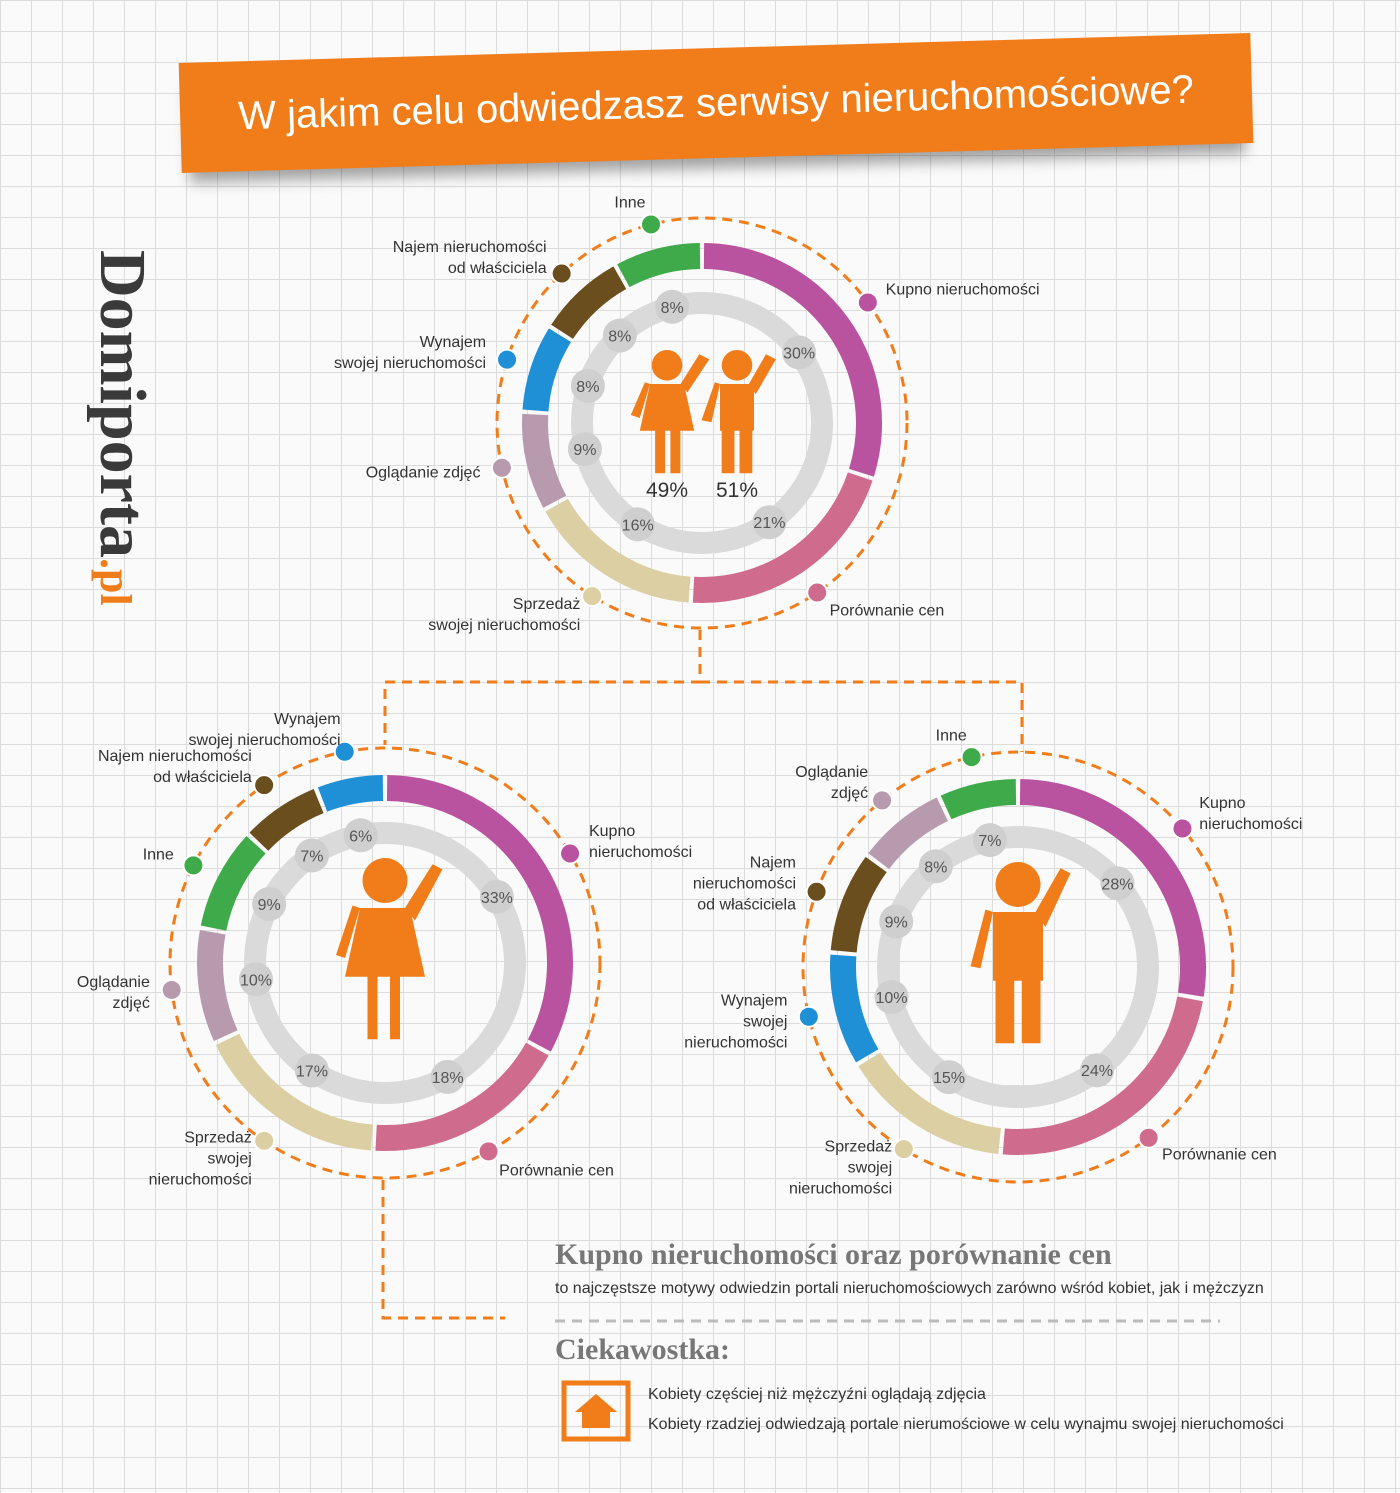  I want to click on value-label: 15%, so click(949, 1078).